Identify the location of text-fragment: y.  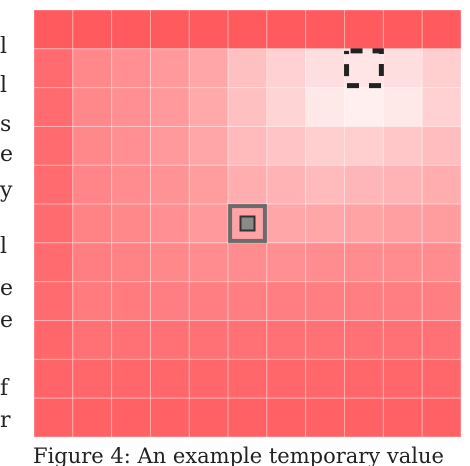
(6, 191).